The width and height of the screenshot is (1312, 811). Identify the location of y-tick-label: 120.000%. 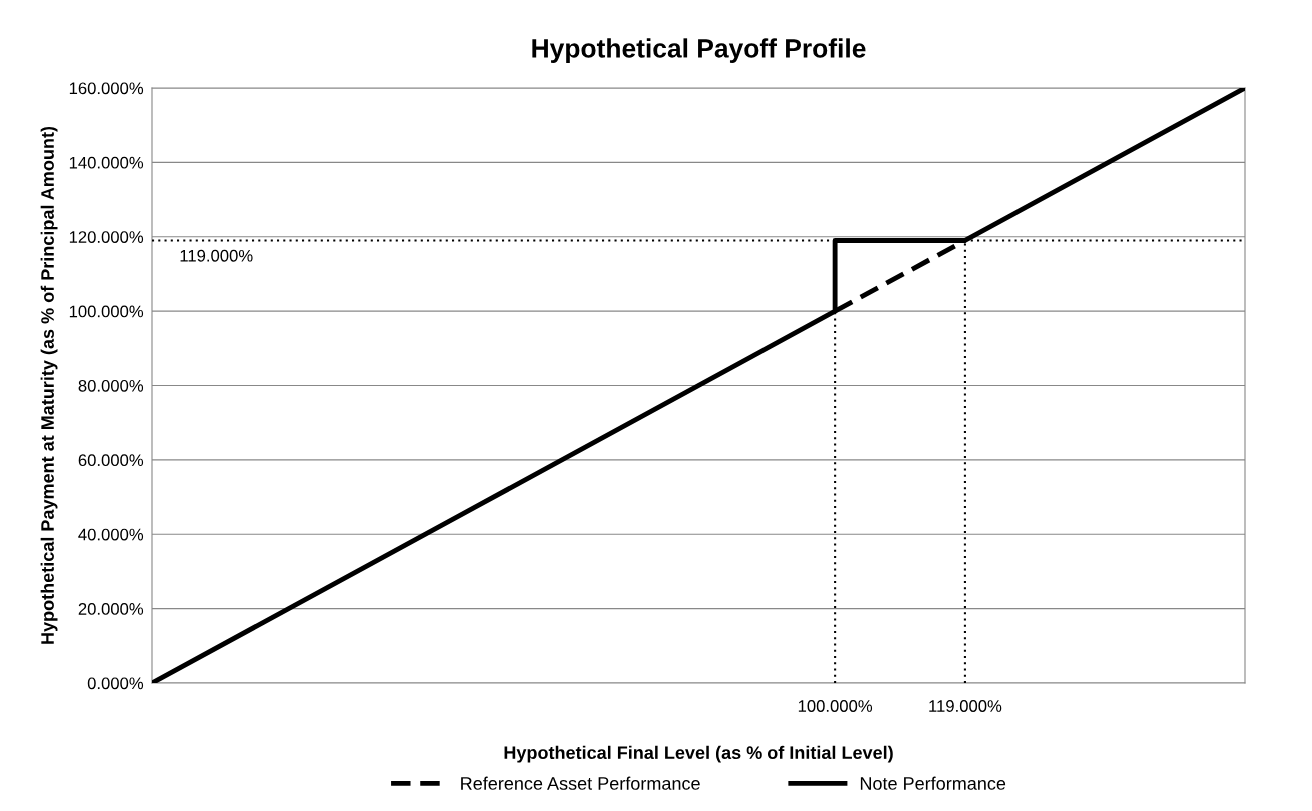
(106, 237).